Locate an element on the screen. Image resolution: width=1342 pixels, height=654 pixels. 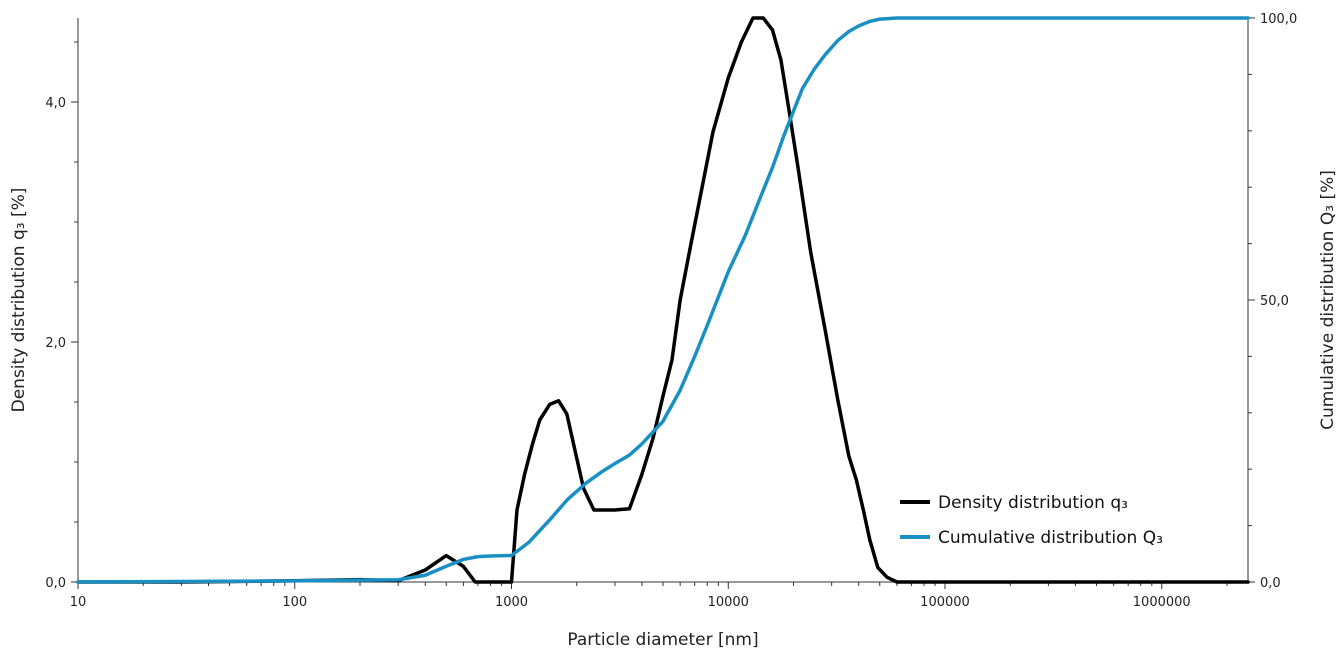
y-tick-label: 0,0 is located at coordinates (55, 583).